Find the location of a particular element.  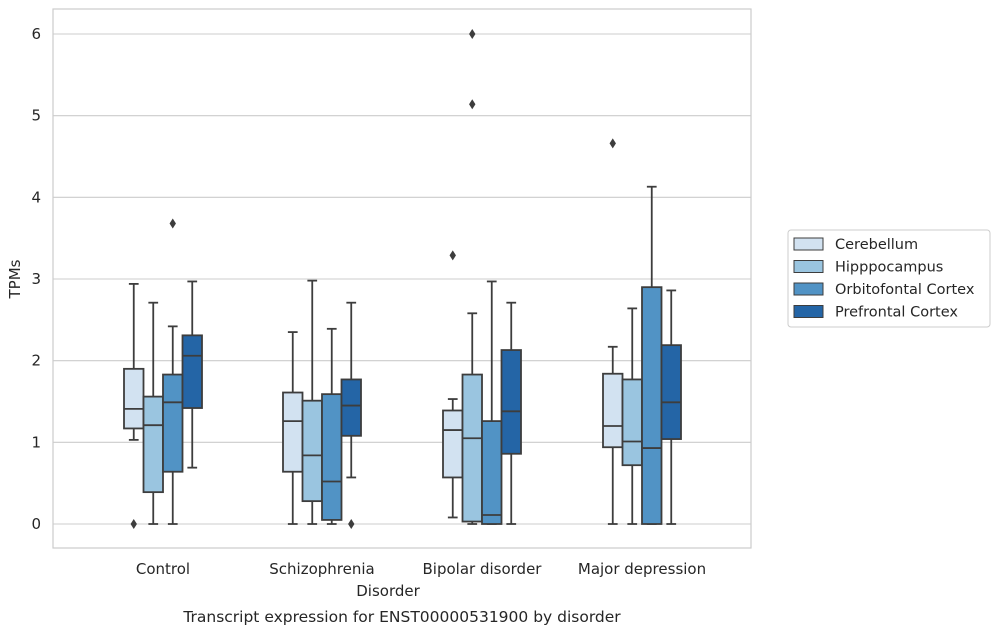

legend-label: Prefrontal Cortex is located at coordinates (896, 313).